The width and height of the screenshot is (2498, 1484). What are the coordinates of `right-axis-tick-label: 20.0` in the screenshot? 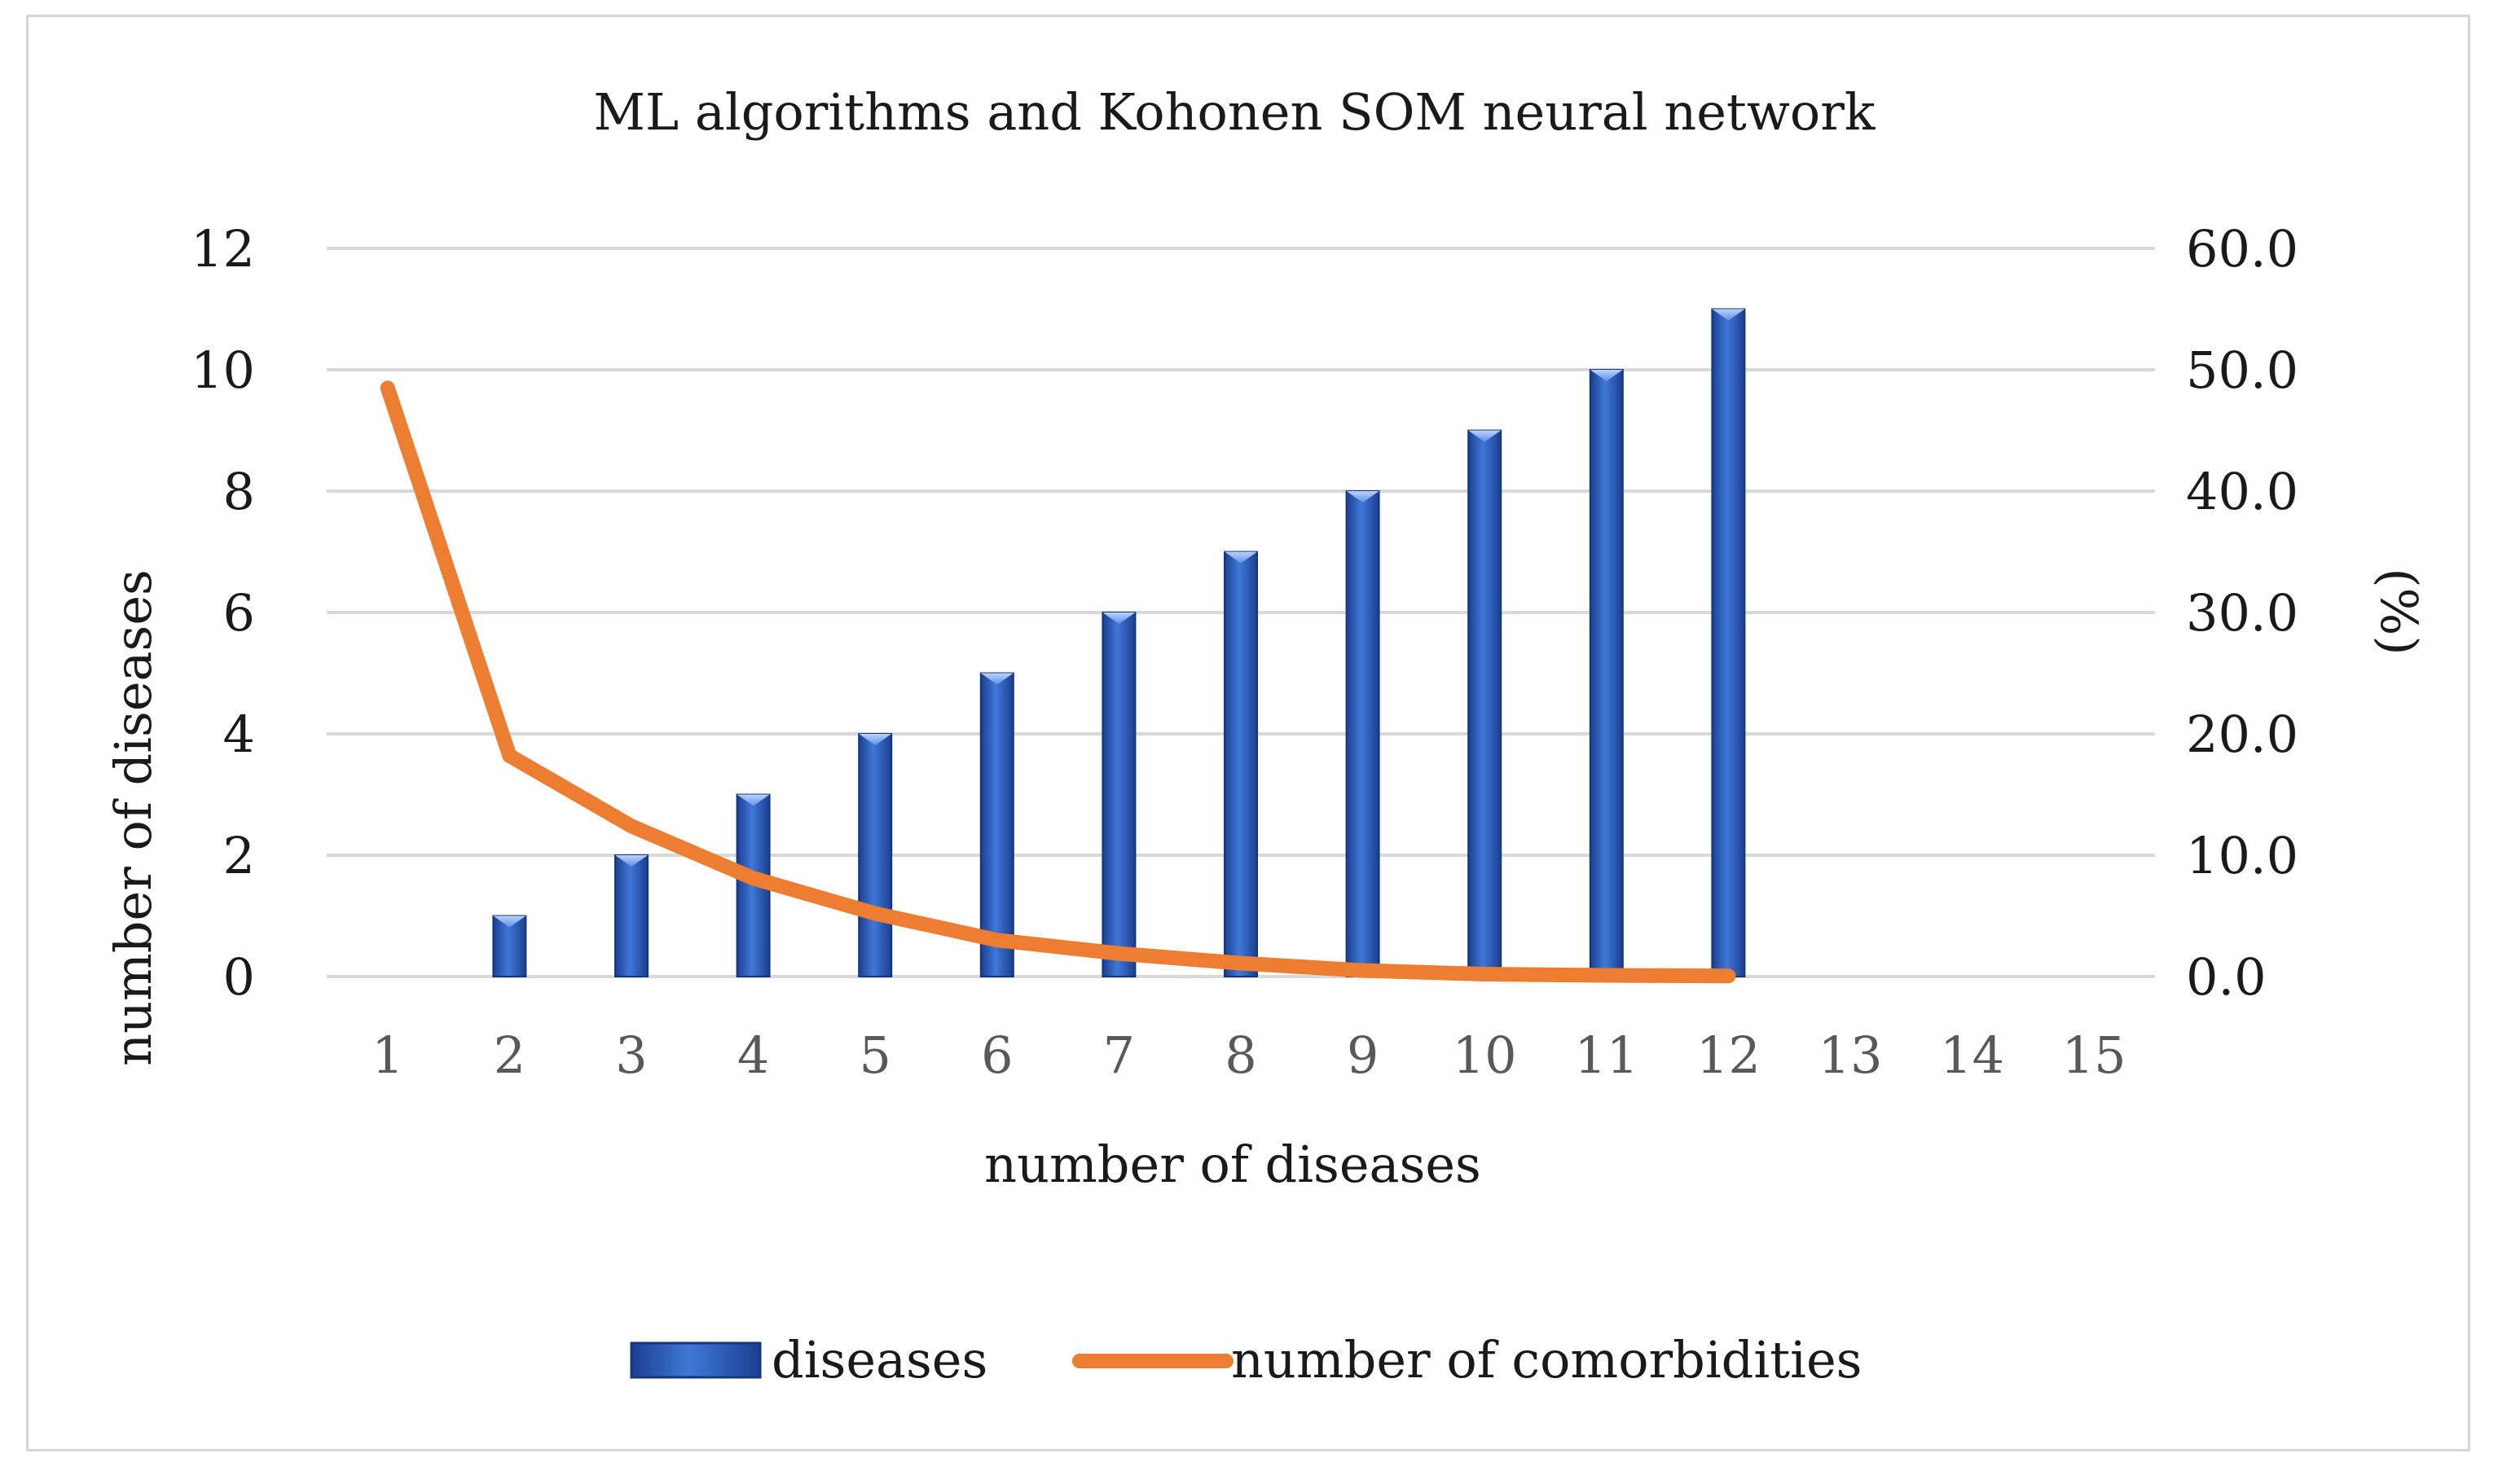 It's located at (2242, 734).